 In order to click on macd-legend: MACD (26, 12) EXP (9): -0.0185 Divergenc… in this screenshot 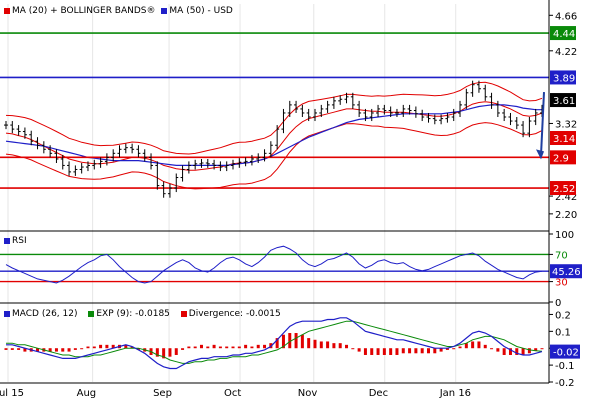, I will do `click(142, 314)`.